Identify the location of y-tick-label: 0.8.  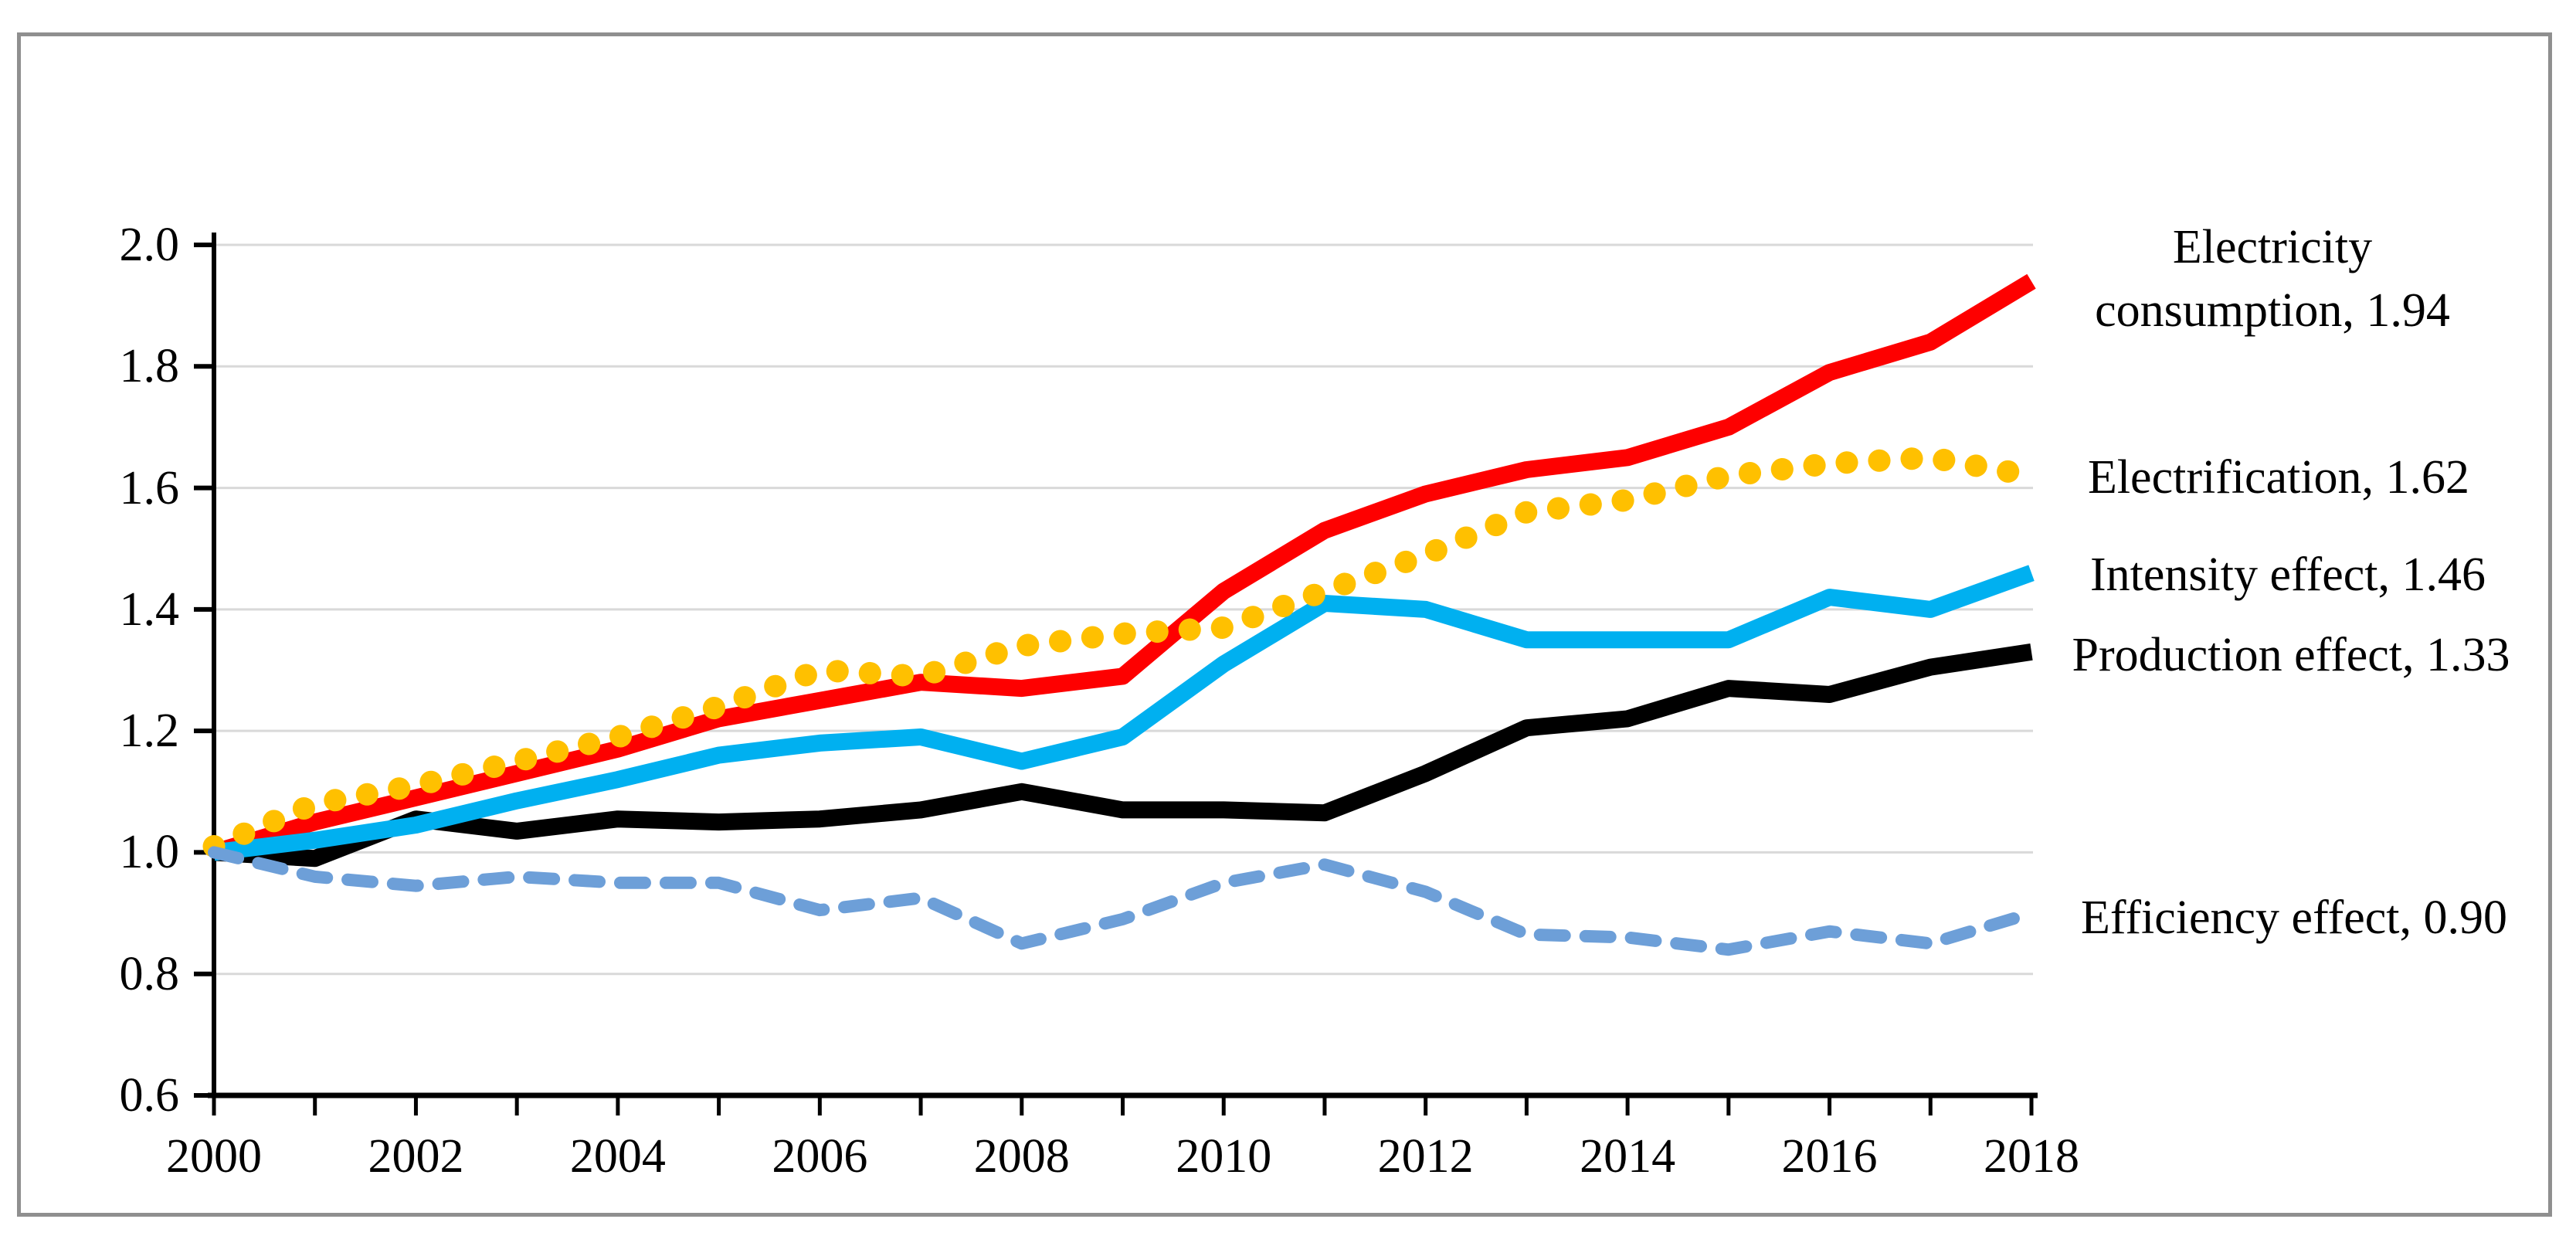
(149, 973).